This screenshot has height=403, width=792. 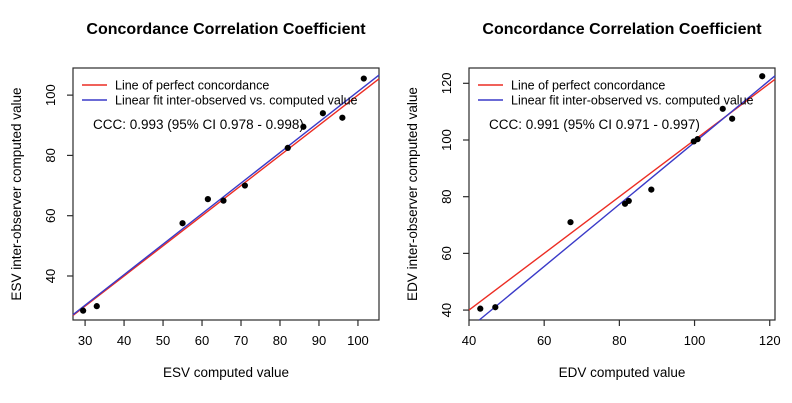 What do you see at coordinates (622, 372) in the screenshot?
I see `x-axis-label: EDV computed value` at bounding box center [622, 372].